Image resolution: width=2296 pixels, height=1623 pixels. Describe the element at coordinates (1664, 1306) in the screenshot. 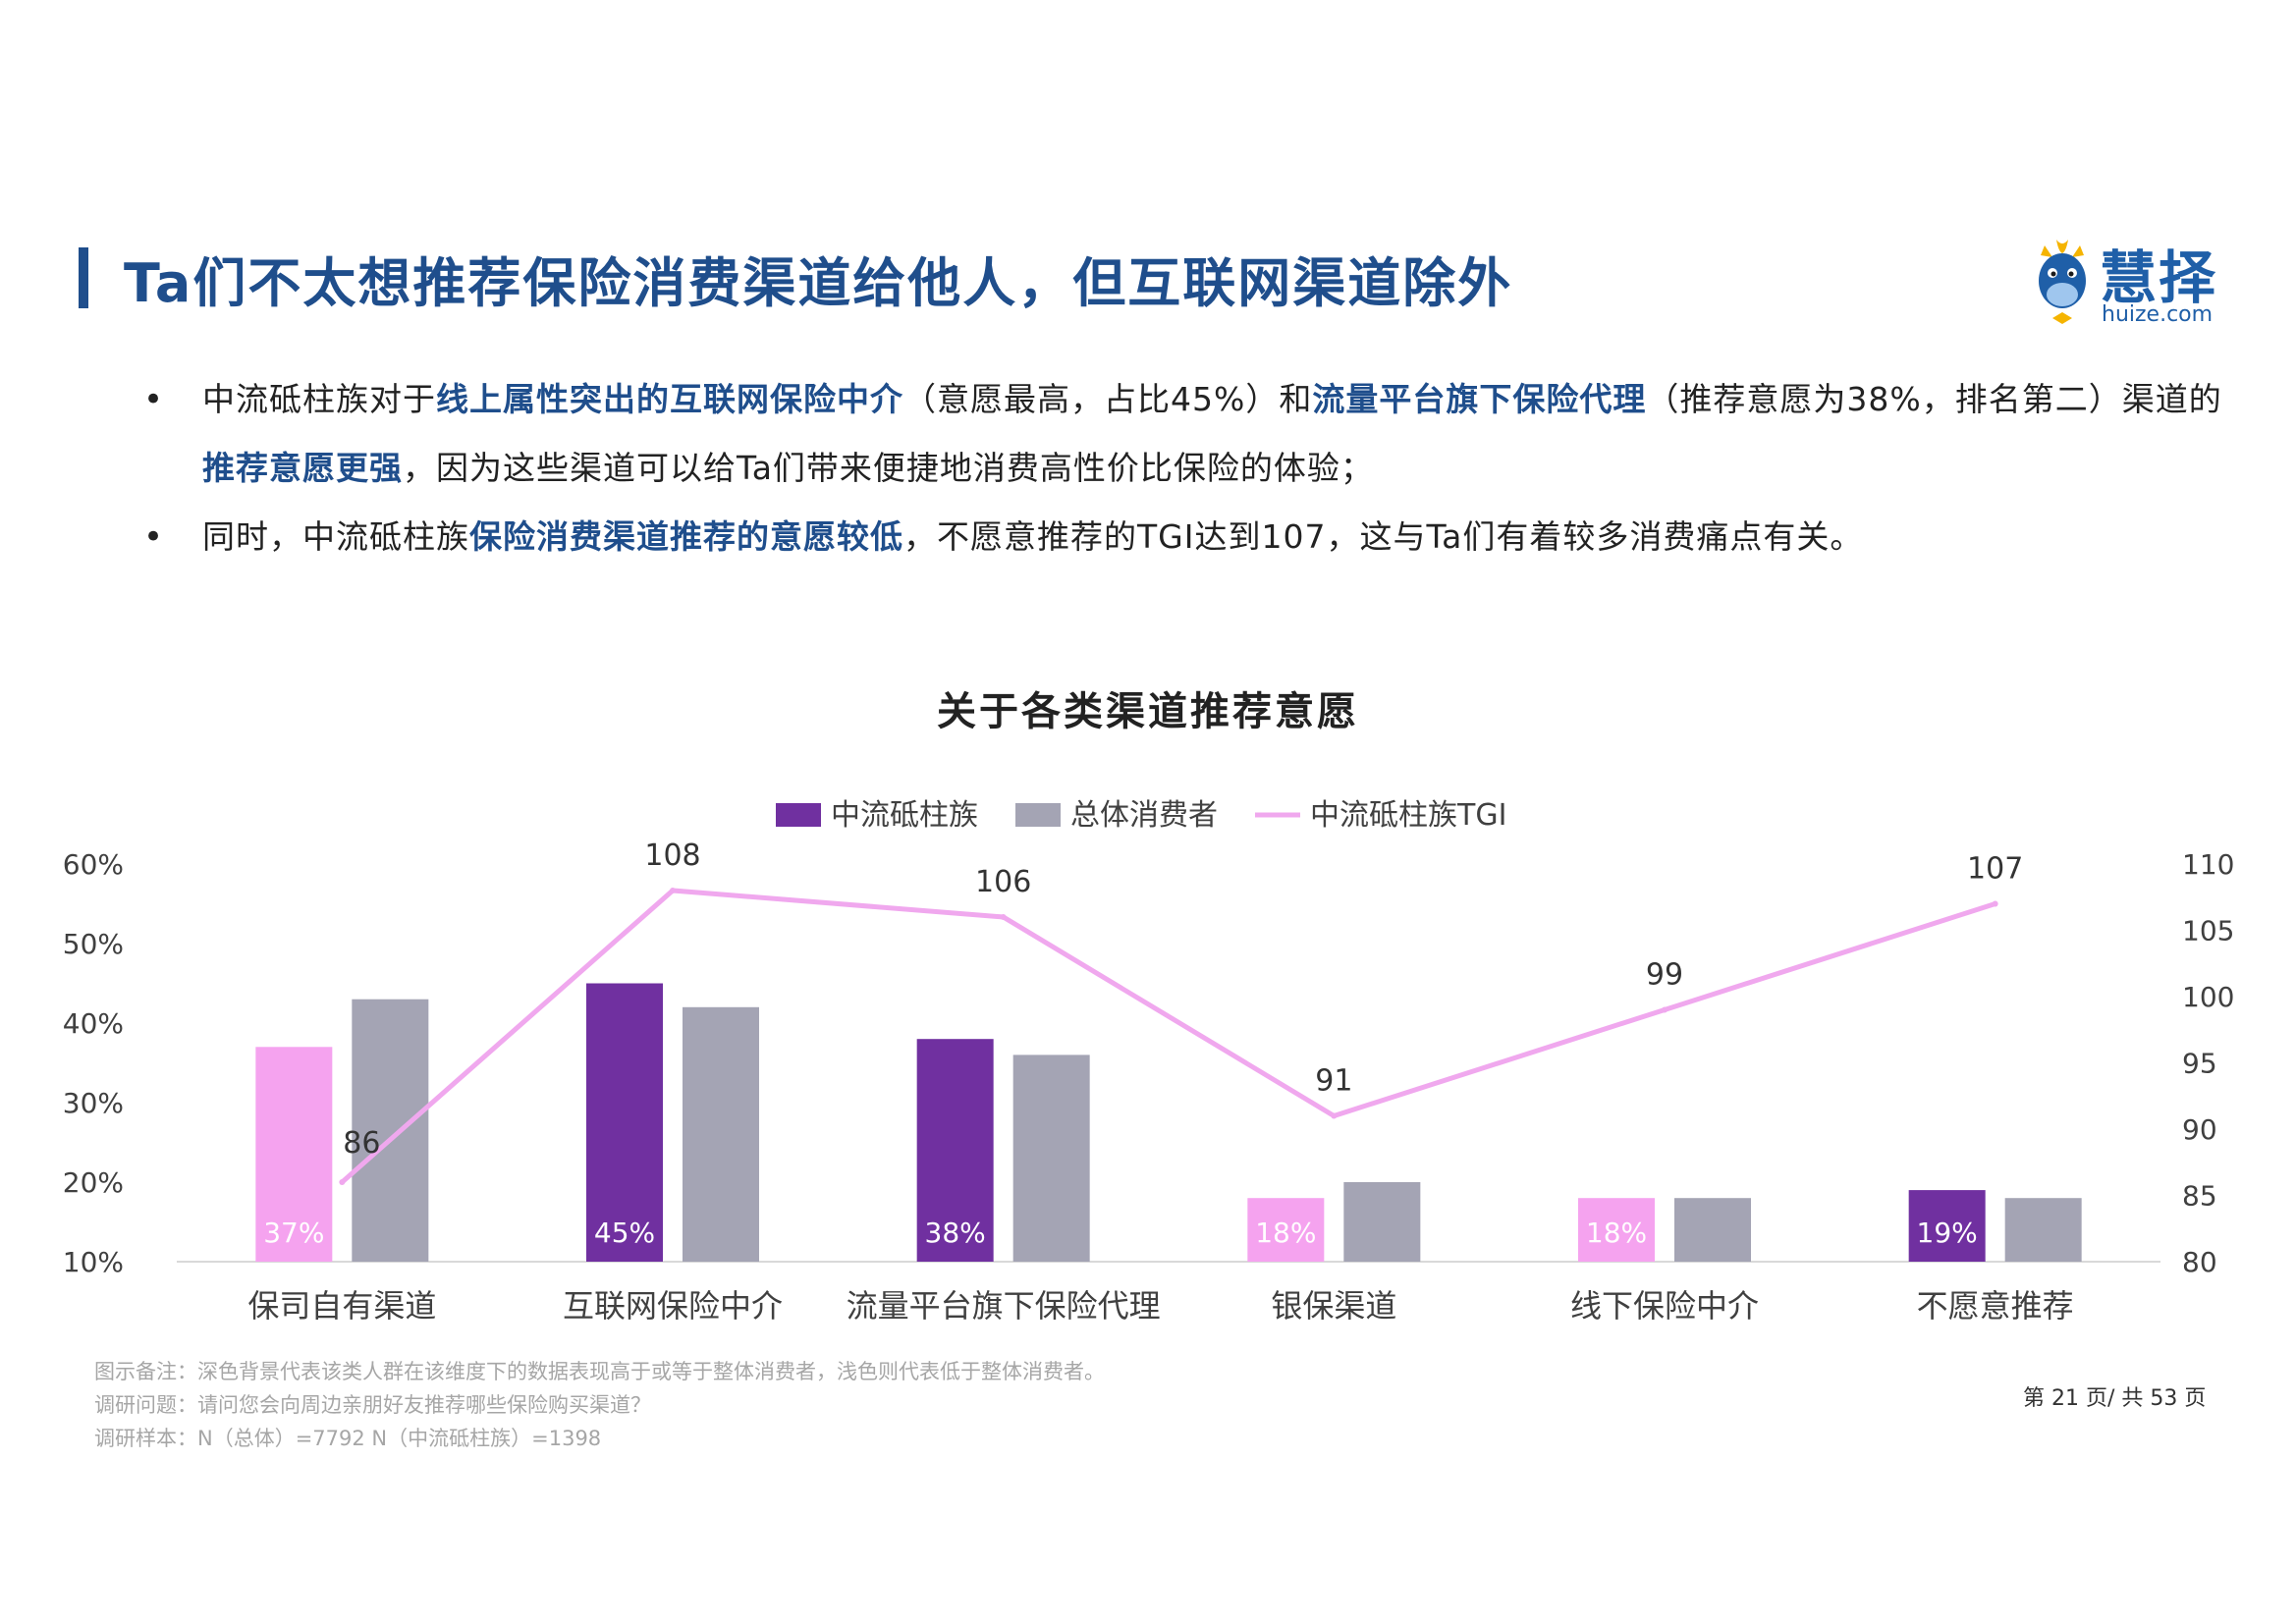

I see `x-category-label: 线下保险中介` at that location.